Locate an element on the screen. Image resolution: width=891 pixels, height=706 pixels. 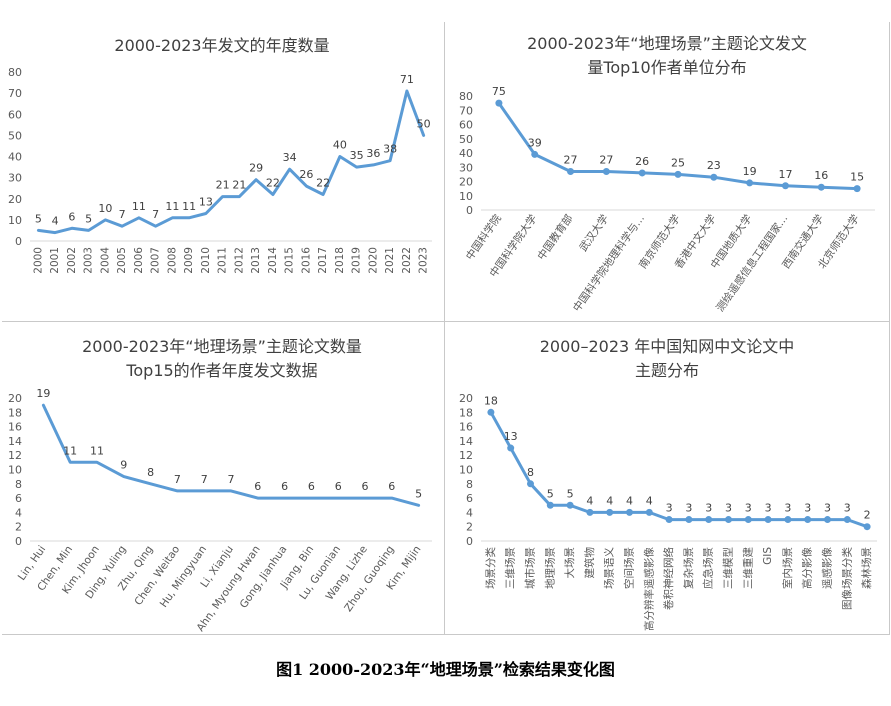
y-tick-label: 30 is located at coordinates (466, 167).